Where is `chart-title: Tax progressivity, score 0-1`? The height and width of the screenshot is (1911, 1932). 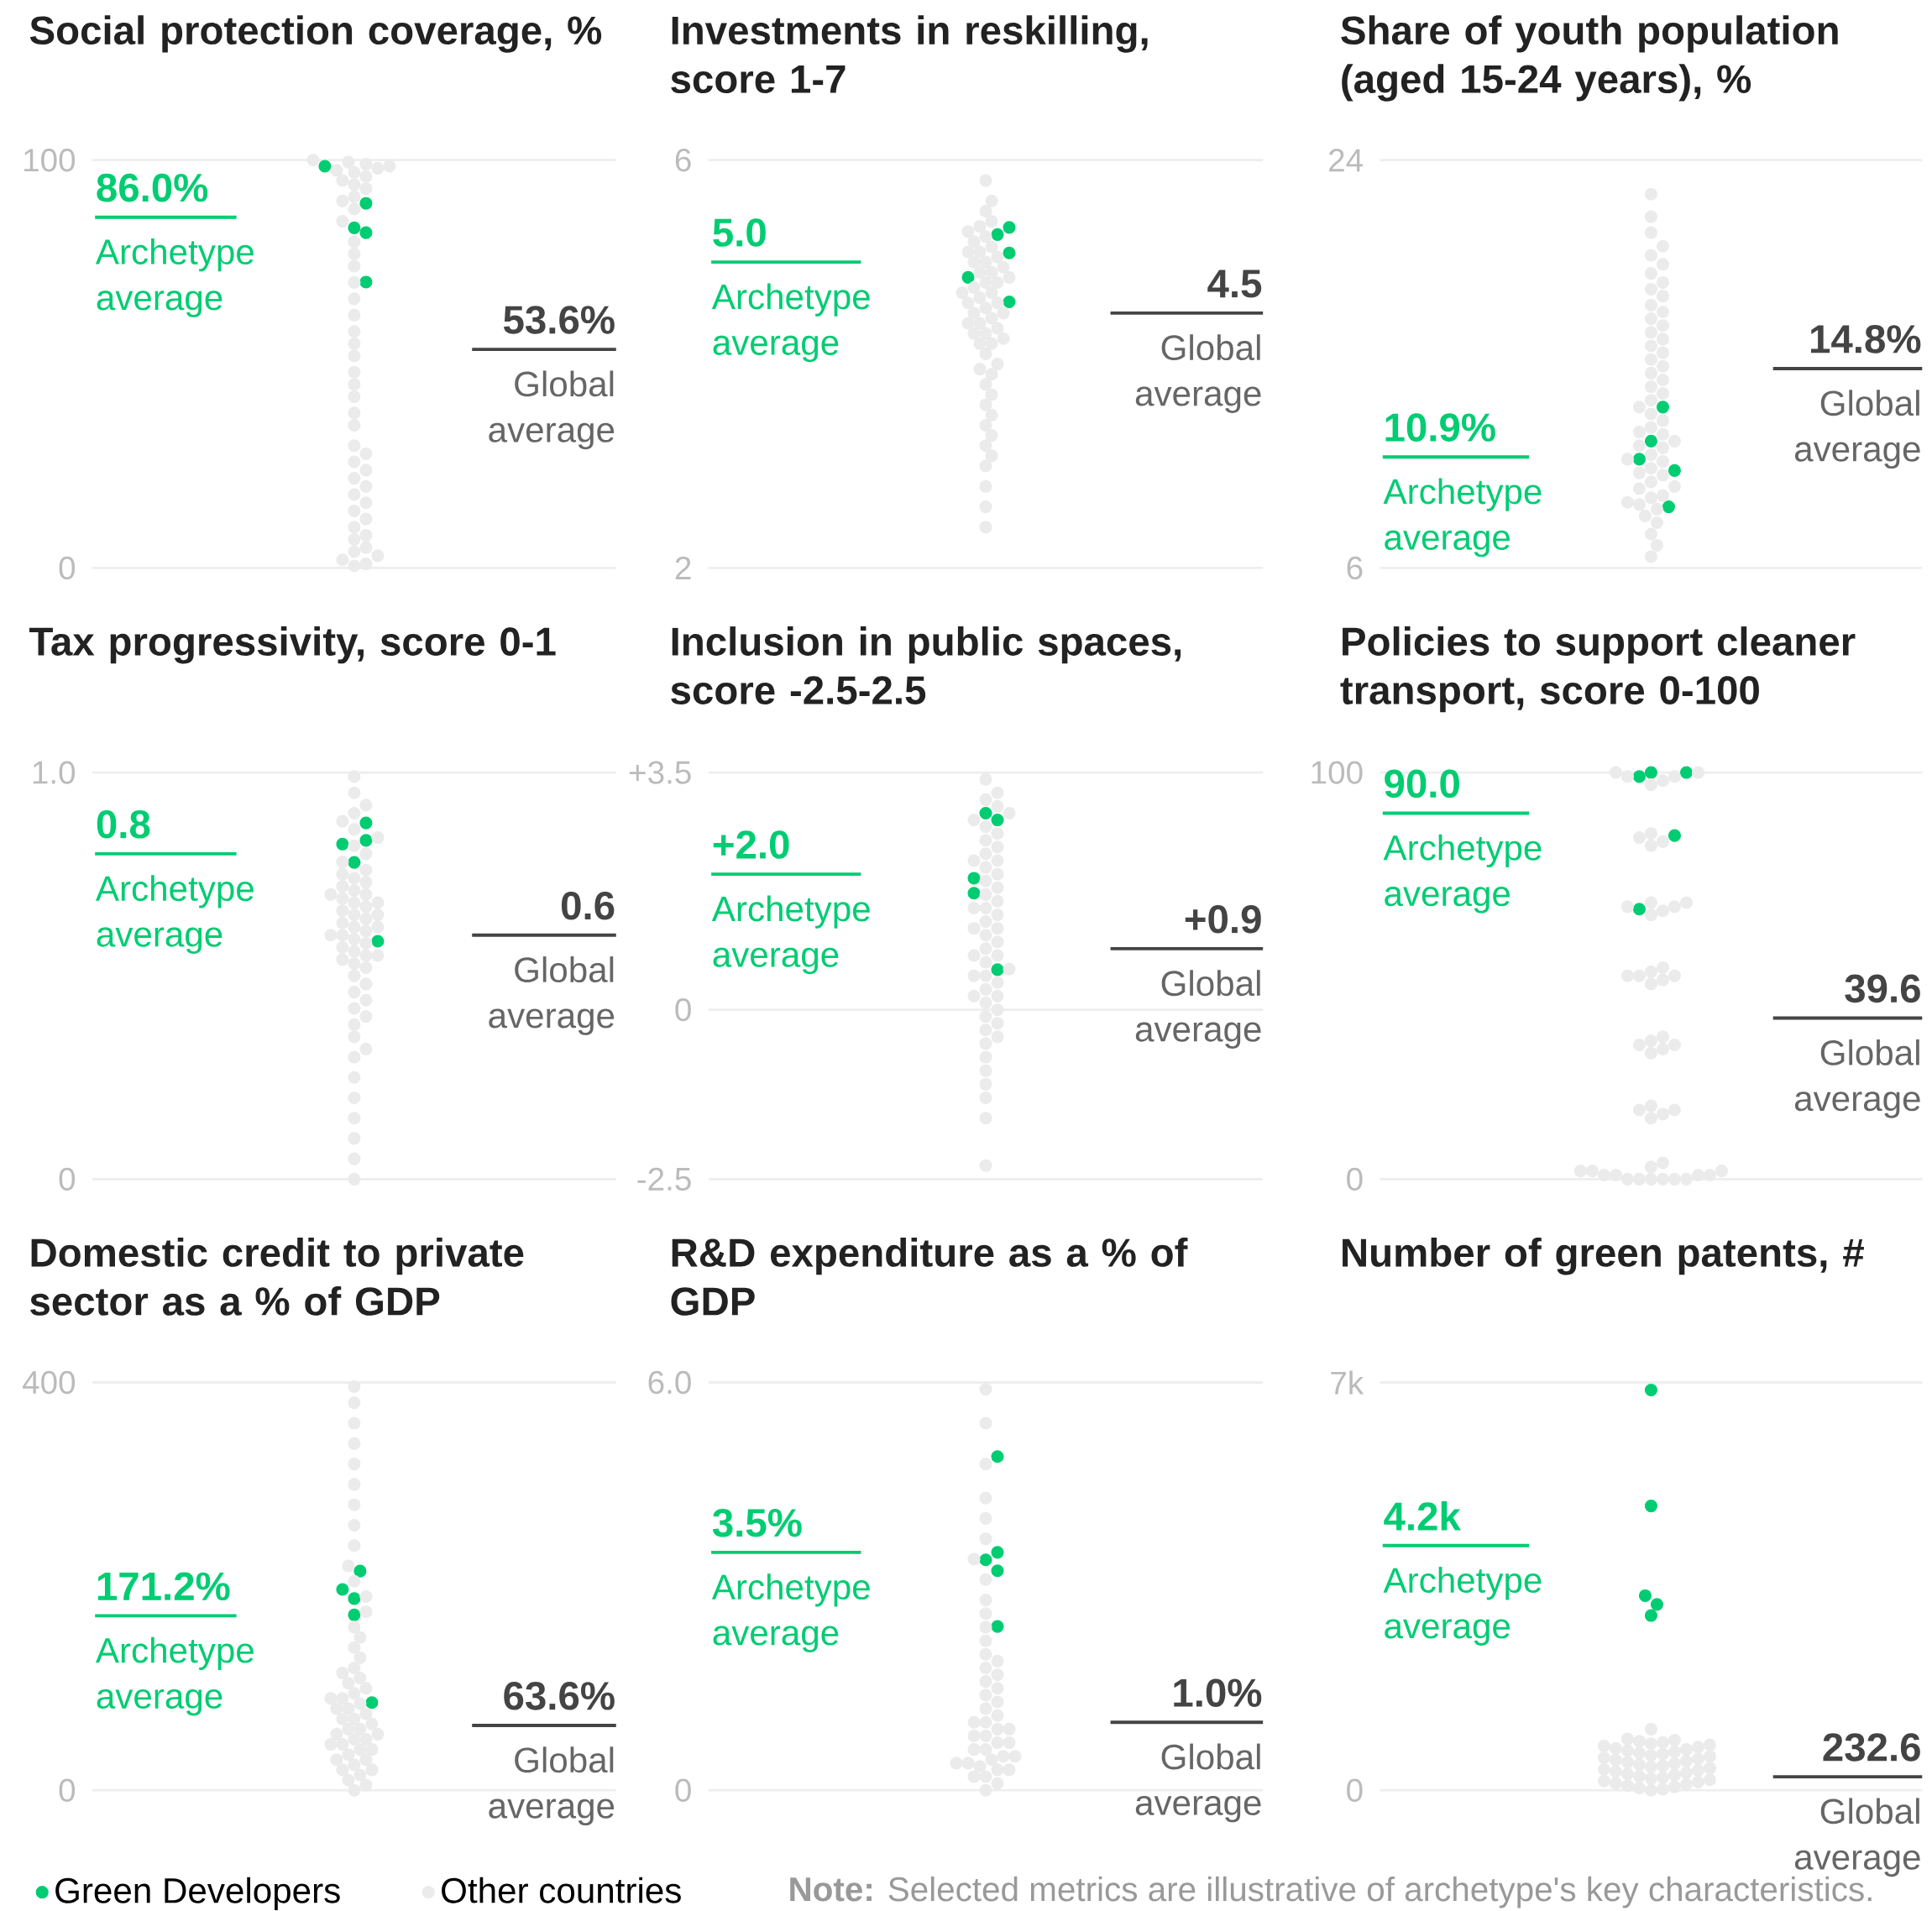
chart-title: Tax progressivity, score 0-1 is located at coordinates (292, 645).